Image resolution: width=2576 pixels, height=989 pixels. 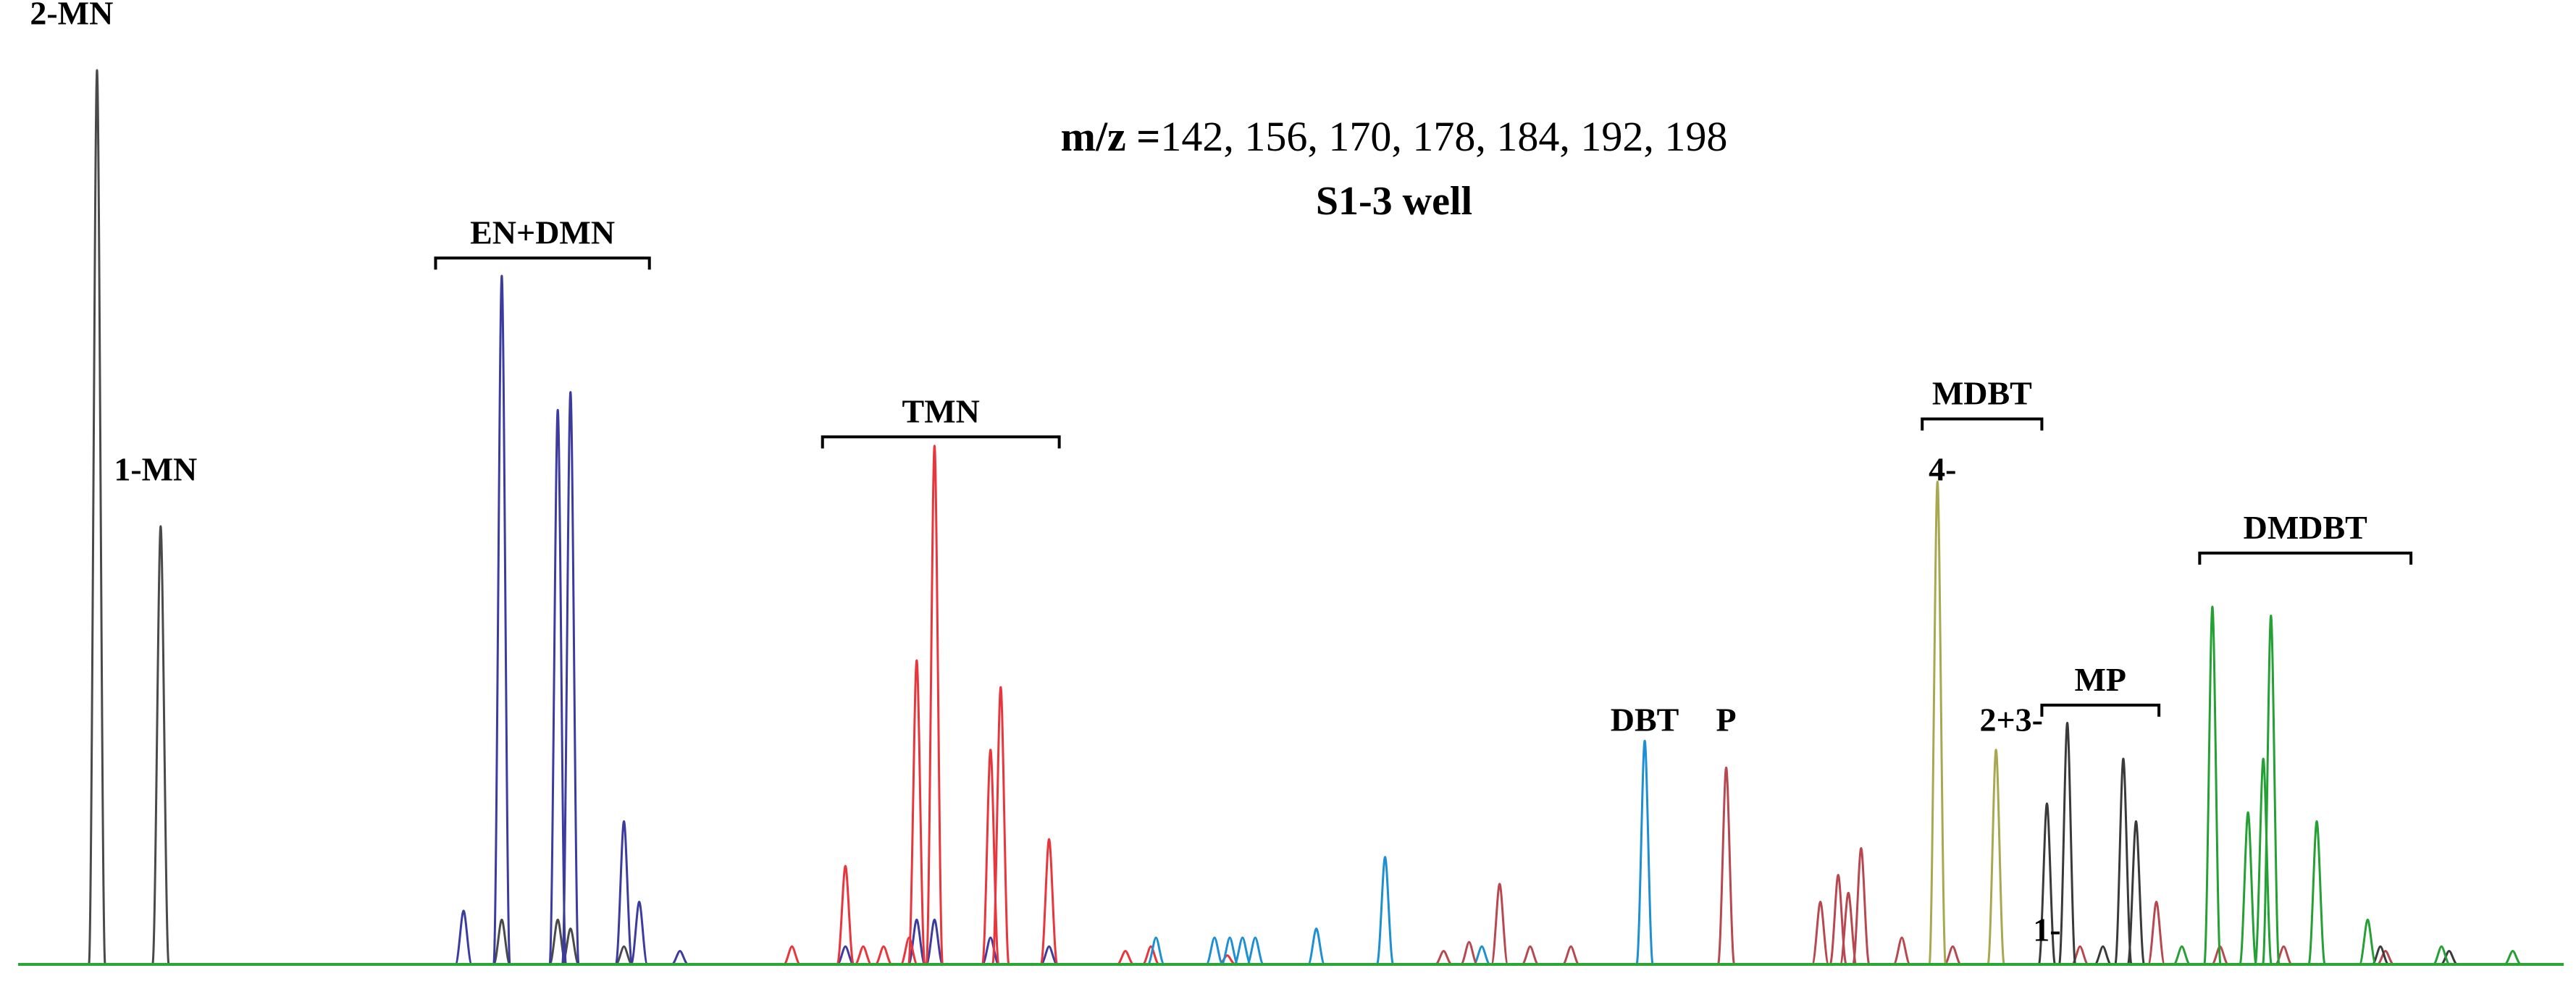 I want to click on group-label-tmn: TMN, so click(x=941, y=411).